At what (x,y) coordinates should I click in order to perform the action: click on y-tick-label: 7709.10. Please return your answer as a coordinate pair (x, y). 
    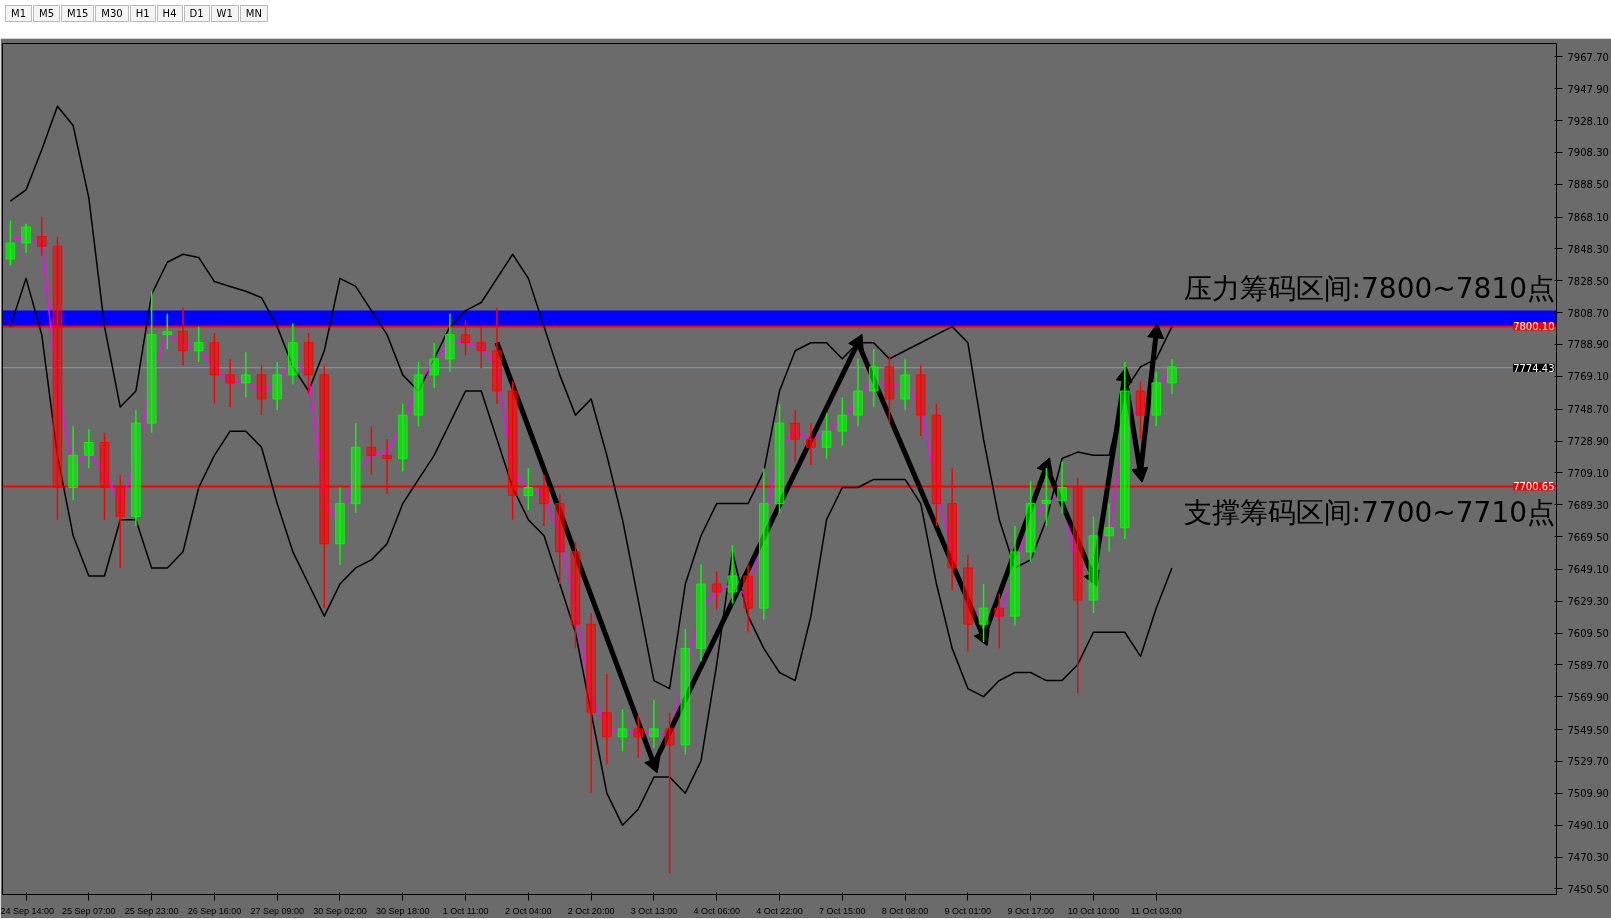
    Looking at the image, I should click on (1588, 473).